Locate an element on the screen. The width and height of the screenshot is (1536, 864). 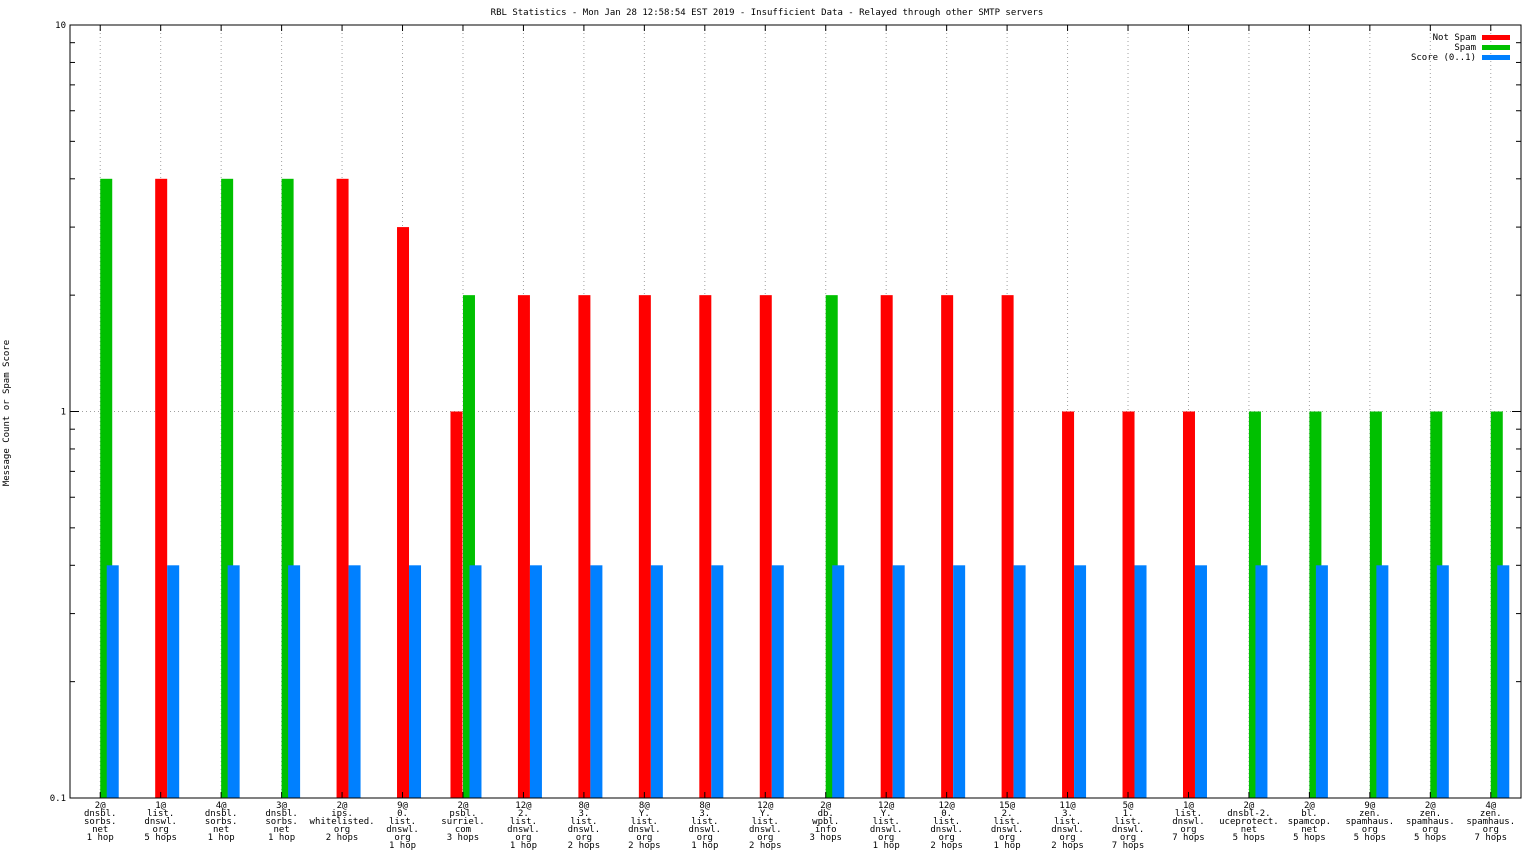
x-tick-label: 8@ 3. list. dnswl. org 2 hops is located at coordinates (584, 826).